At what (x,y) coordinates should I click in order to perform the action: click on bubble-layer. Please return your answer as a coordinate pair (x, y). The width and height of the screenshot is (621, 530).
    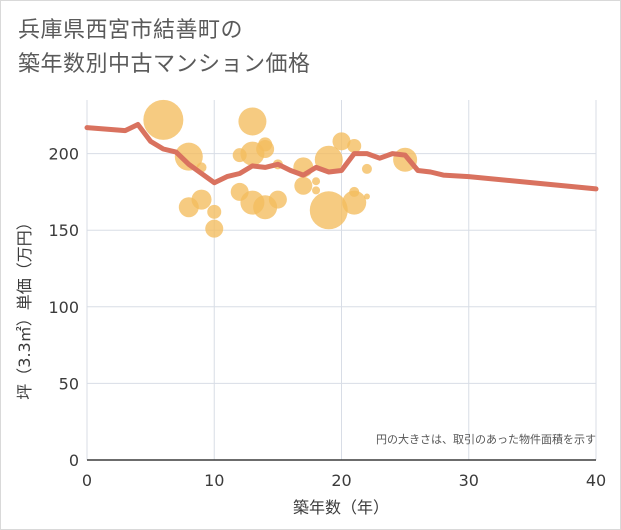
    Looking at the image, I should click on (280, 168).